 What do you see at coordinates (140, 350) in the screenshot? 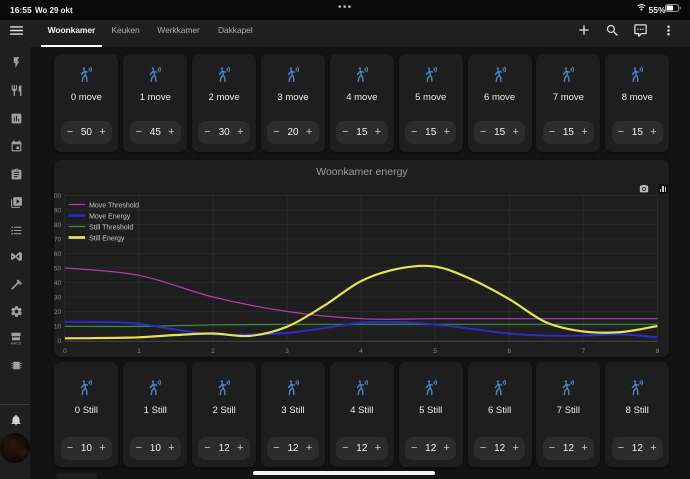
I see `svg-text: 1` at bounding box center [140, 350].